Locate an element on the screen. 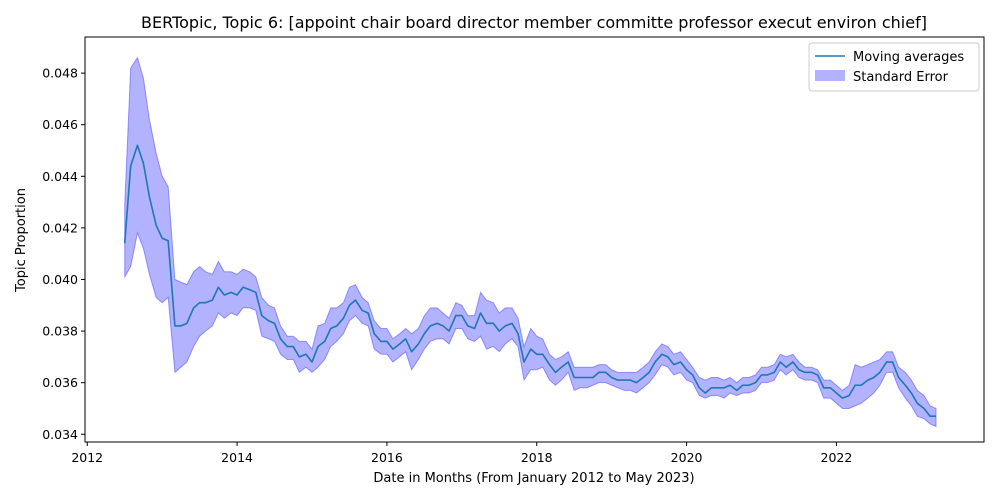 The width and height of the screenshot is (1000, 500). legend-box is located at coordinates (894, 67).